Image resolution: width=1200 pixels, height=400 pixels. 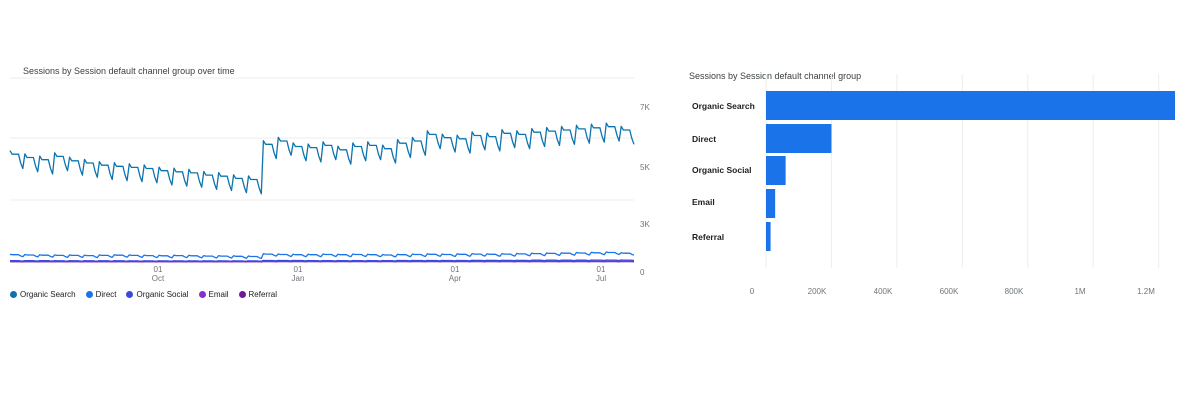 I want to click on legend-label: Direct, so click(x=106, y=294).